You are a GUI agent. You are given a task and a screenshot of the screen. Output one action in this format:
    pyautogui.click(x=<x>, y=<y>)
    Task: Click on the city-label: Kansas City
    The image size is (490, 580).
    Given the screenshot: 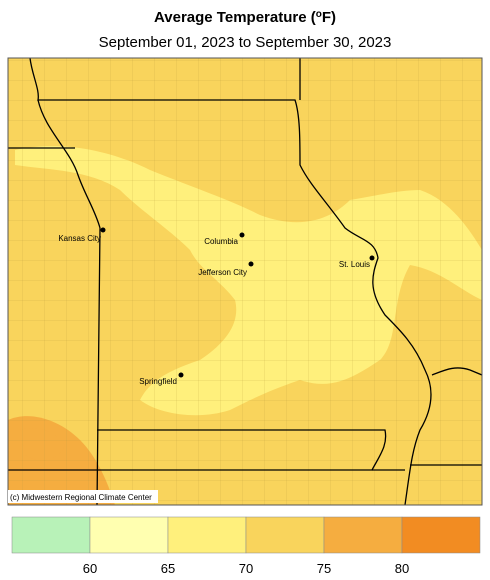 What is the action you would take?
    pyautogui.click(x=79, y=238)
    